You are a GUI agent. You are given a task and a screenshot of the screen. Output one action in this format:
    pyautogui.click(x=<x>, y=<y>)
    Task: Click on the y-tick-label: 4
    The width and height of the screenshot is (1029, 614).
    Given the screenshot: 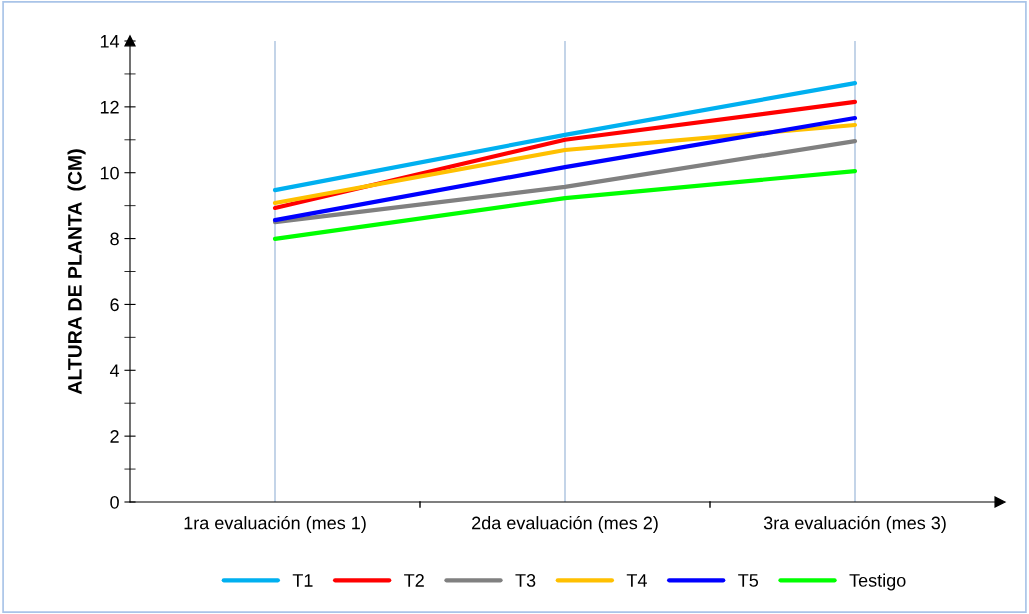 What is the action you would take?
    pyautogui.click(x=114, y=370)
    